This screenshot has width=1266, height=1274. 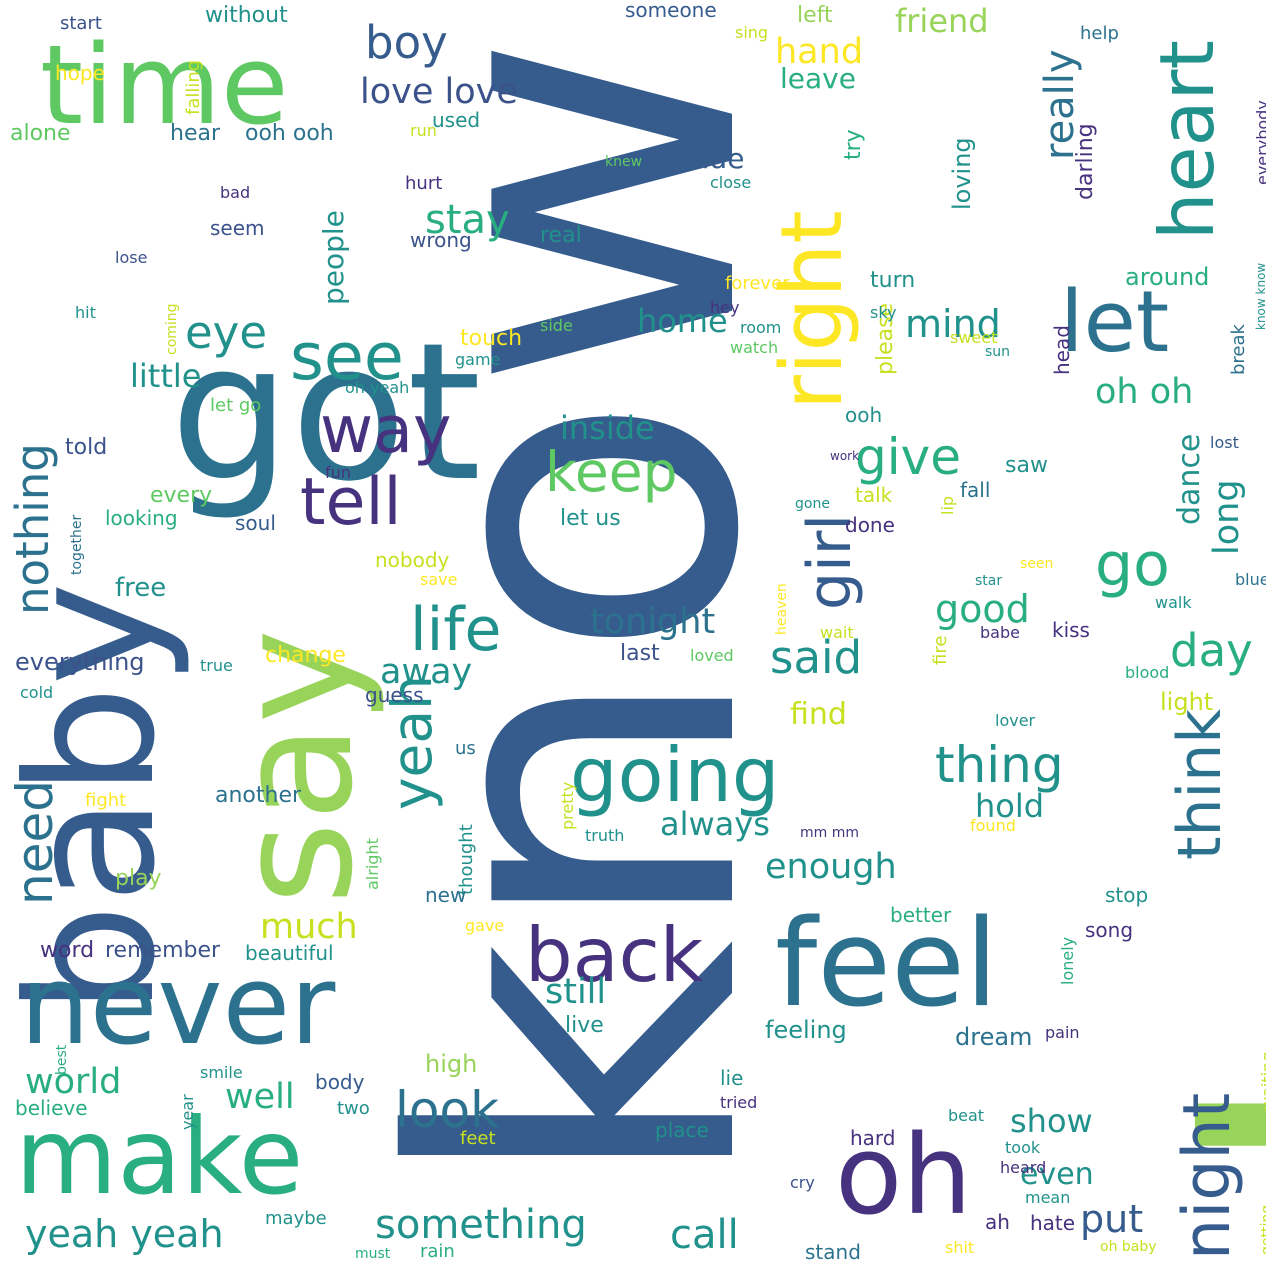 I want to click on word-let: let, so click(x=1115, y=322).